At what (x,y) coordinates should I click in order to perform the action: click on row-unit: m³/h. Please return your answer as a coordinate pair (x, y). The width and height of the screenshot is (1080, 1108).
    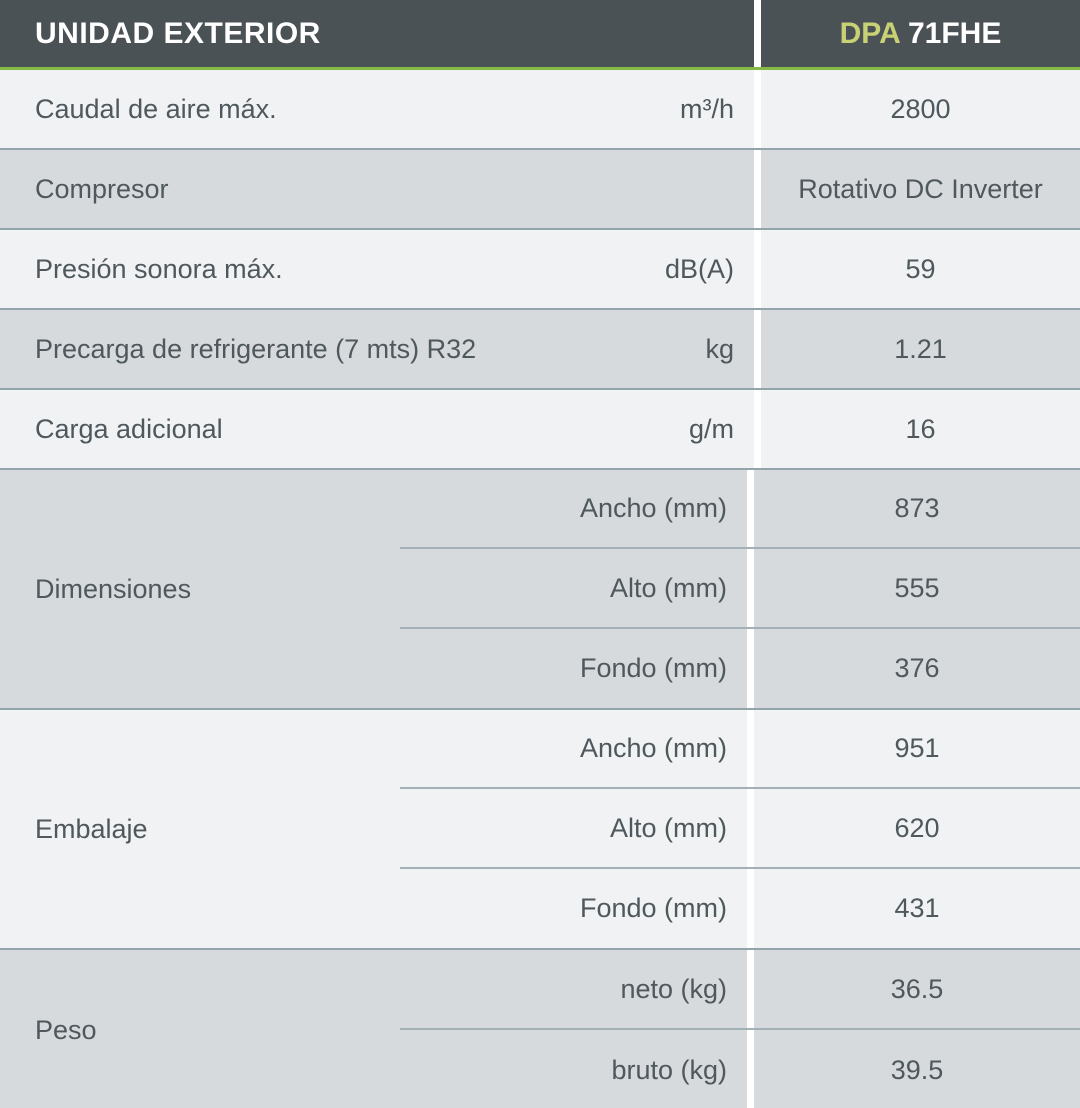
    Looking at the image, I should click on (707, 108).